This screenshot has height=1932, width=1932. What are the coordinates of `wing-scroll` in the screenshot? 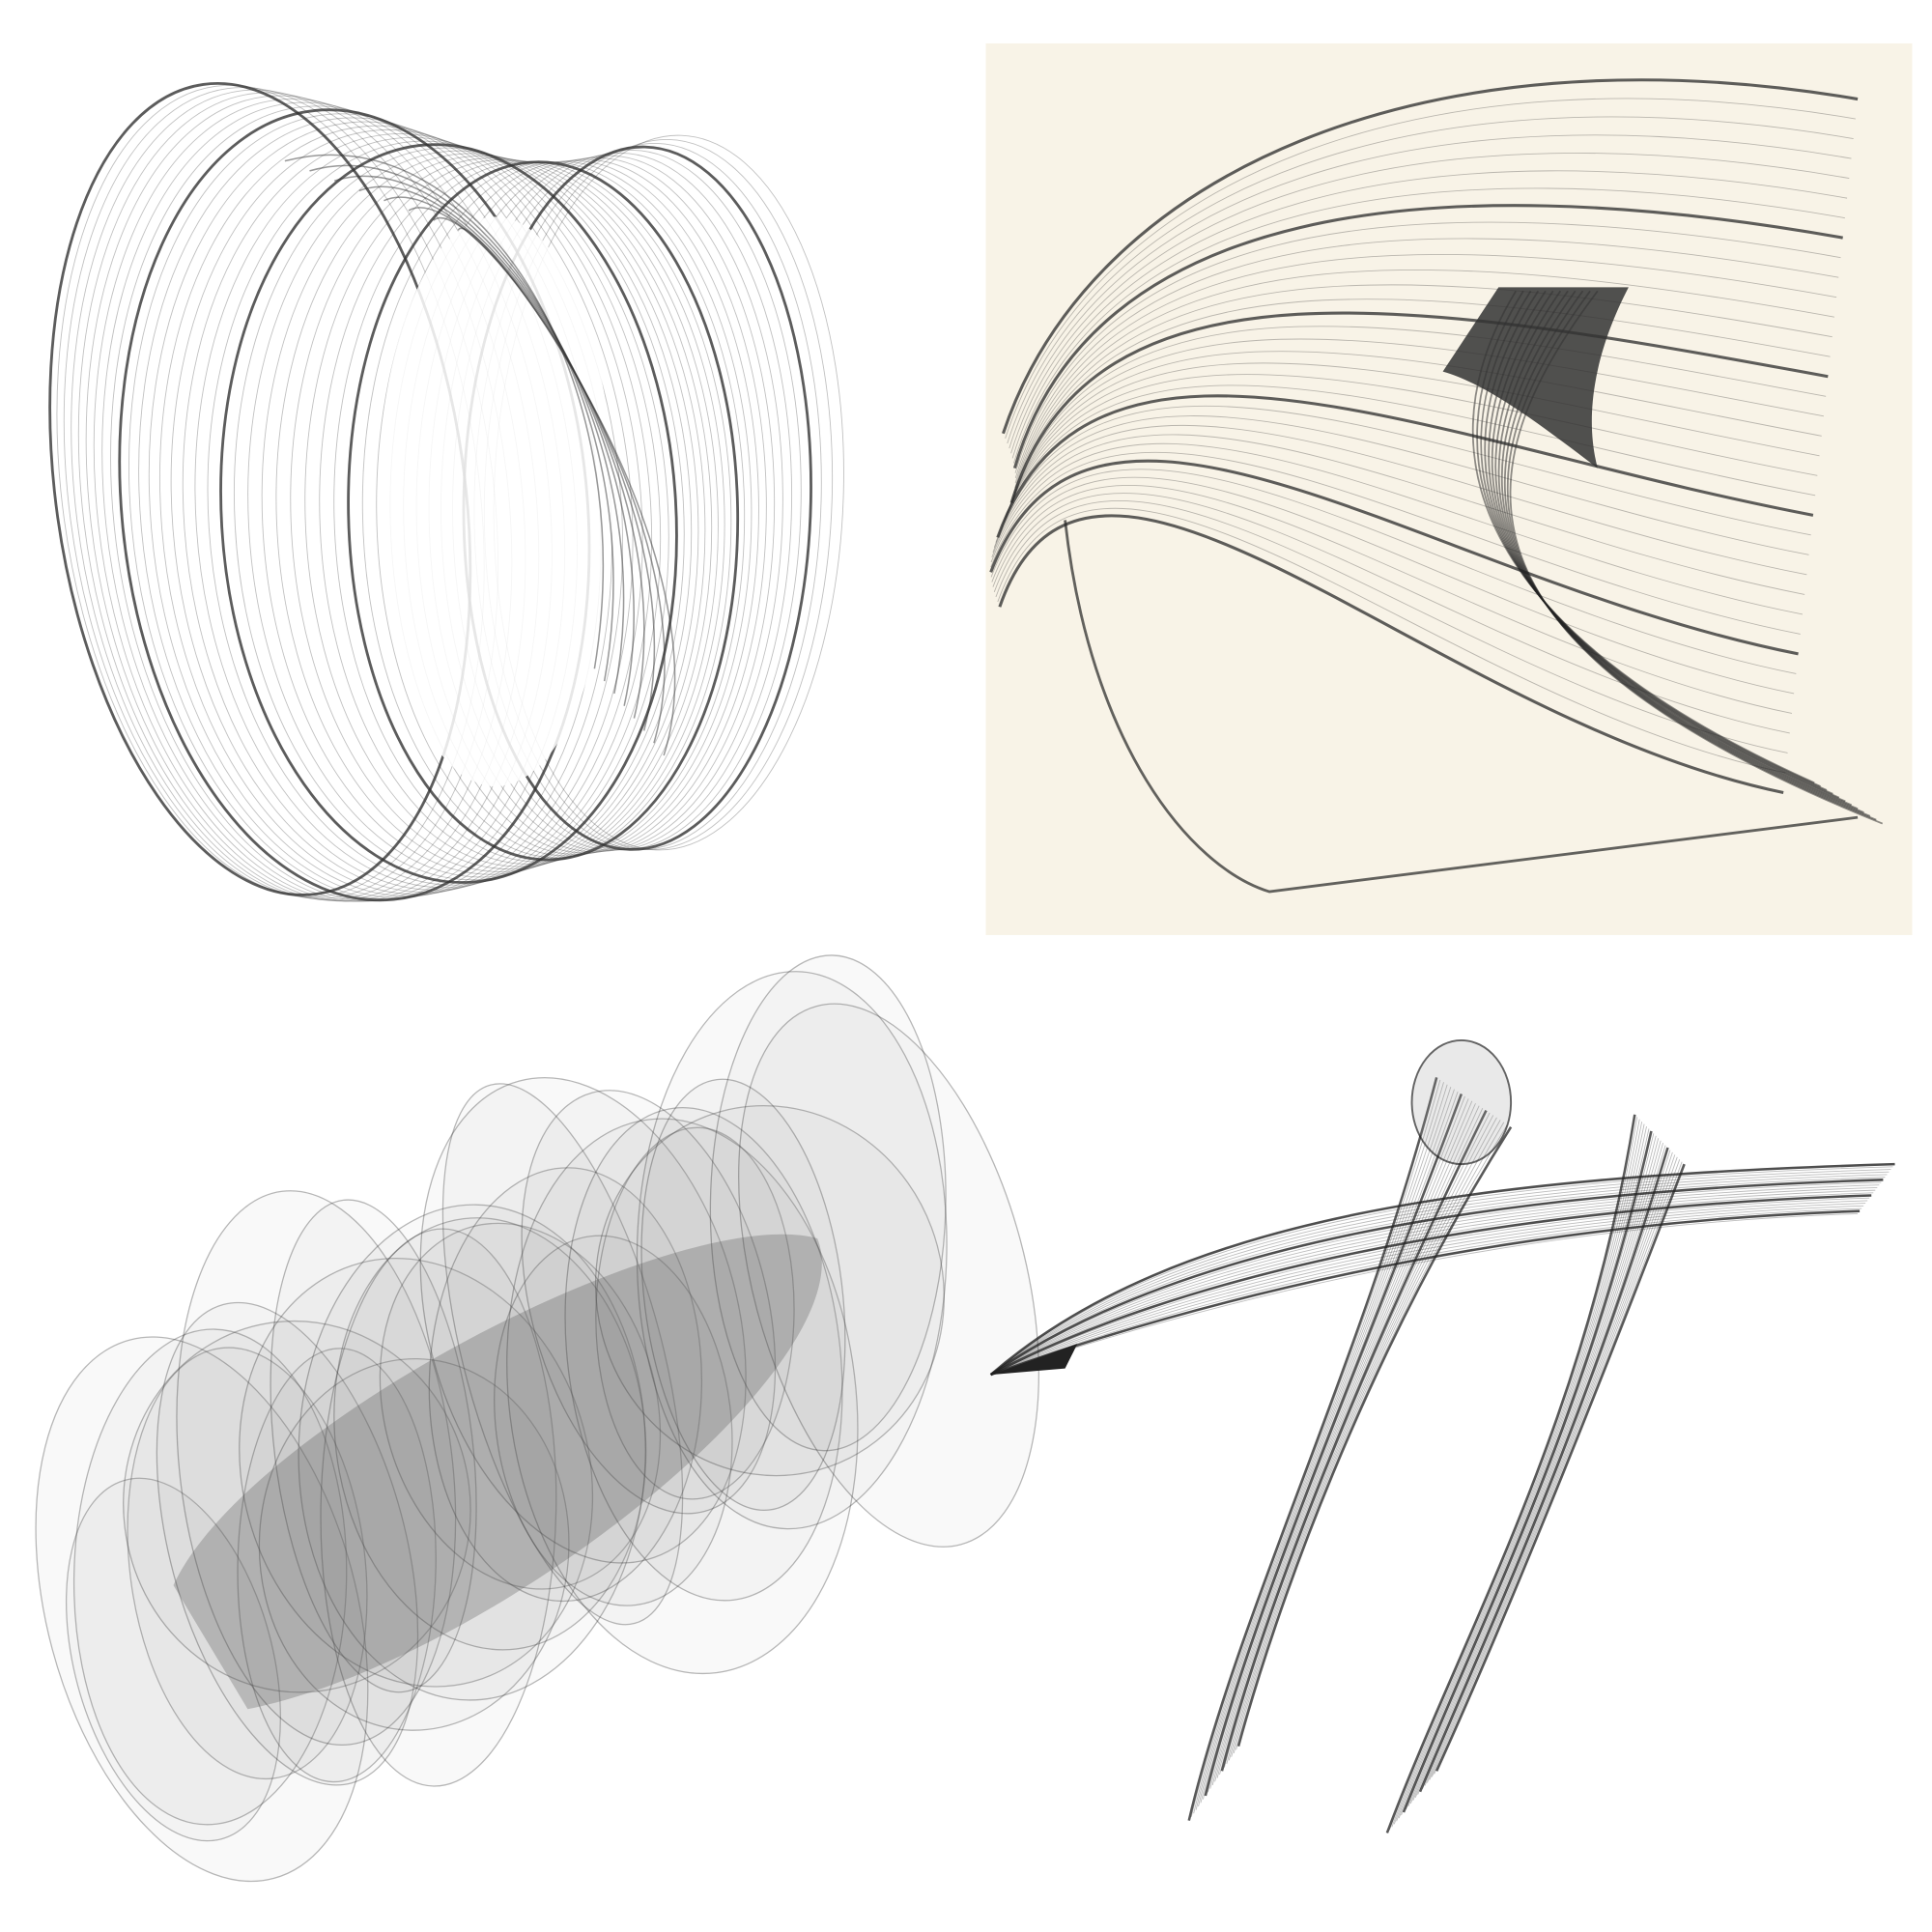 It's located at (1461, 1102).